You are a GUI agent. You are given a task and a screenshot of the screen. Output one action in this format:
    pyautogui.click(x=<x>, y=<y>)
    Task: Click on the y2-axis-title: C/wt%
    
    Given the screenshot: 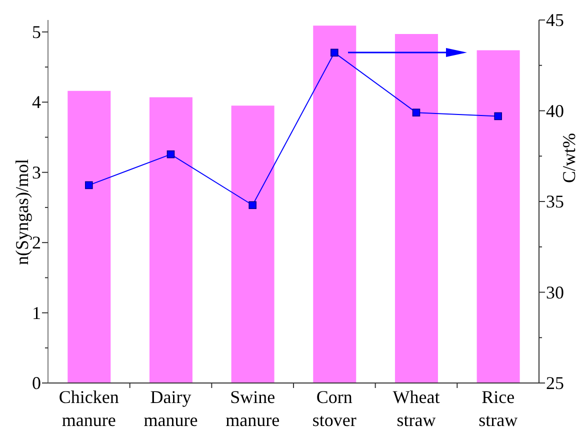 What is the action you would take?
    pyautogui.click(x=569, y=158)
    